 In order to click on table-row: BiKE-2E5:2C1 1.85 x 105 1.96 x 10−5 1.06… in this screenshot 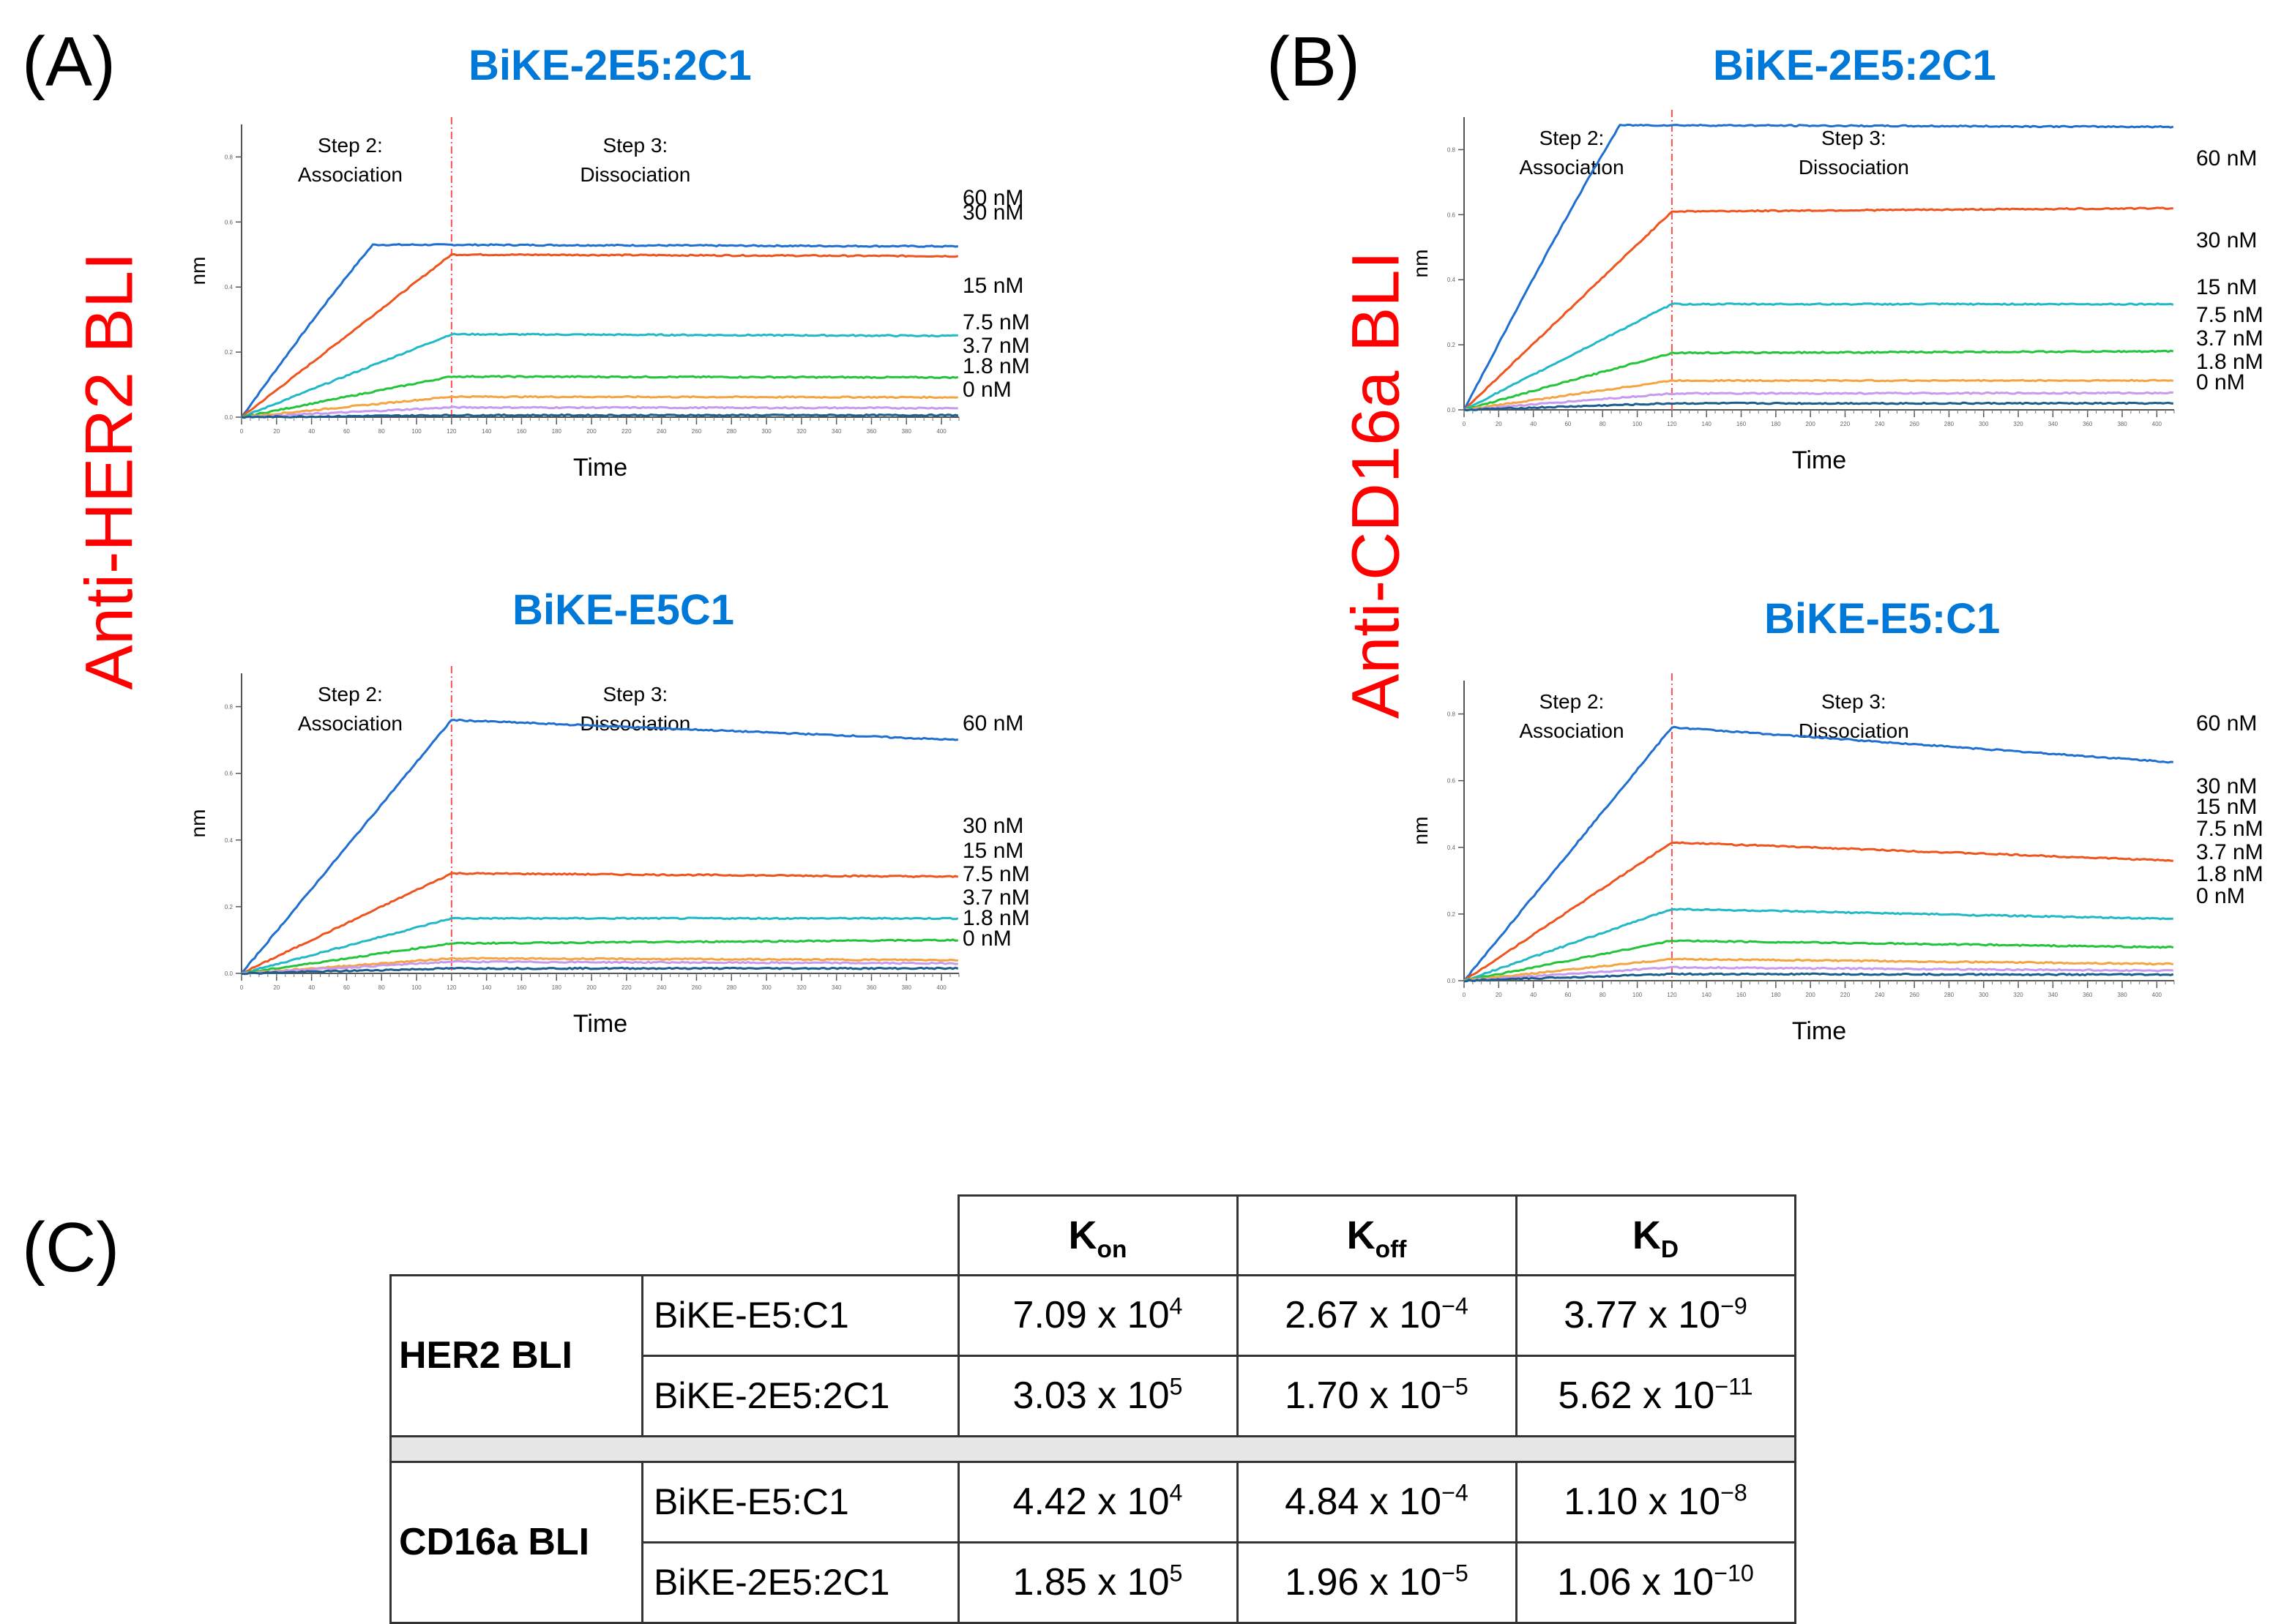, I will do `click(1093, 1582)`.